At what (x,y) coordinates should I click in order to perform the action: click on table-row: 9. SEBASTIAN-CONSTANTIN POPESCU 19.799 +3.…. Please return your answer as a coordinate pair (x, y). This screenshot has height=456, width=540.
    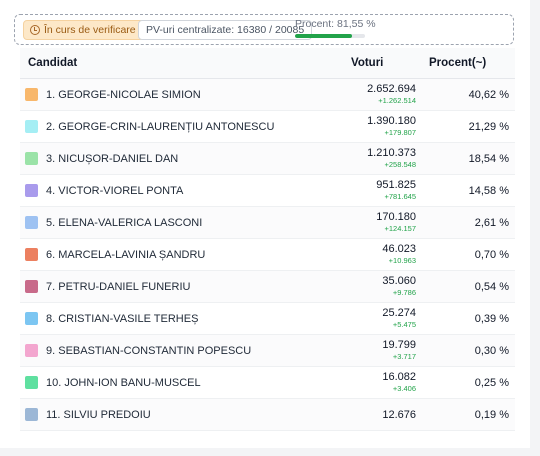
    Looking at the image, I should click on (267, 351).